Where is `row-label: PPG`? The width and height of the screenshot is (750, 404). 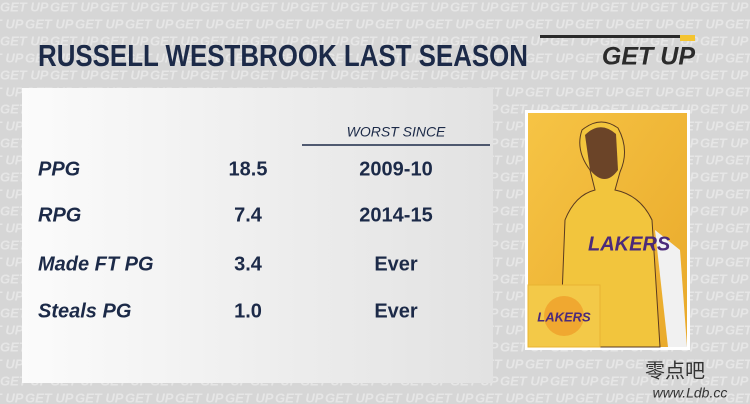
row-label: PPG is located at coordinates (59, 169).